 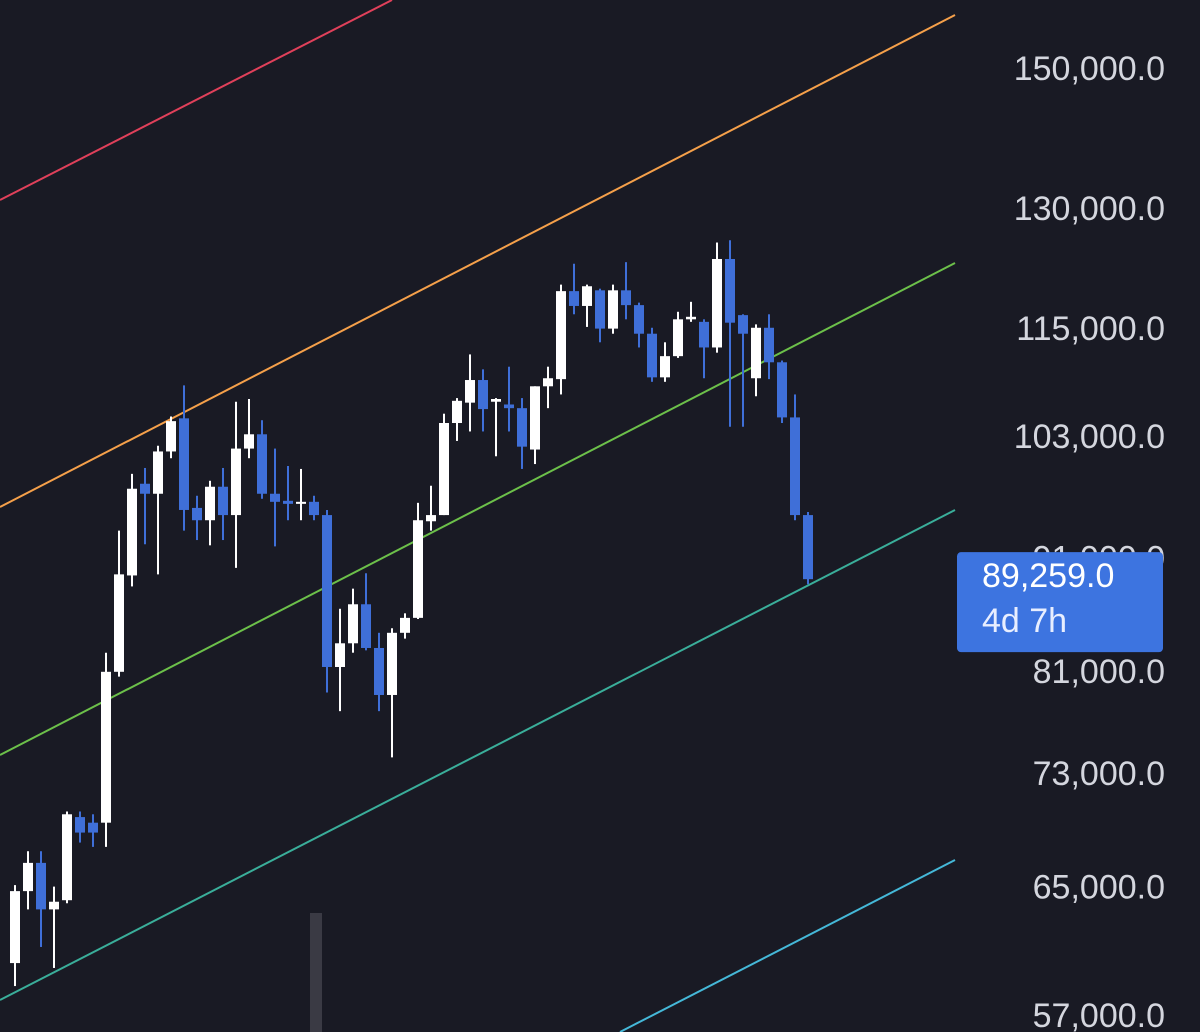 What do you see at coordinates (1089, 437) in the screenshot?
I see `y-tick-label: 103,000.0` at bounding box center [1089, 437].